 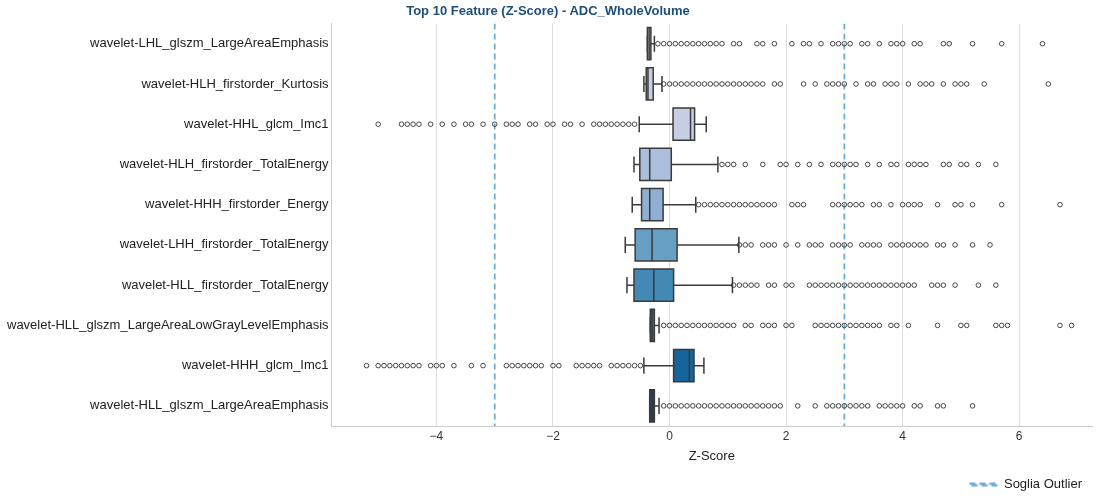 What do you see at coordinates (670, 435) in the screenshot?
I see `x-tick-label: 0` at bounding box center [670, 435].